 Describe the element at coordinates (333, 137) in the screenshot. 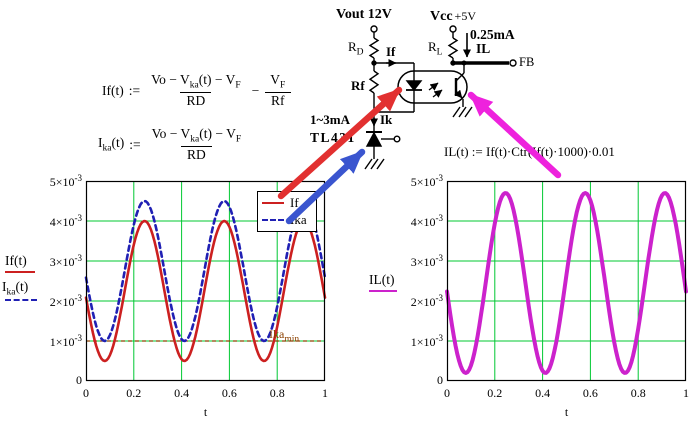

I see `tl431-label: TL431` at that location.